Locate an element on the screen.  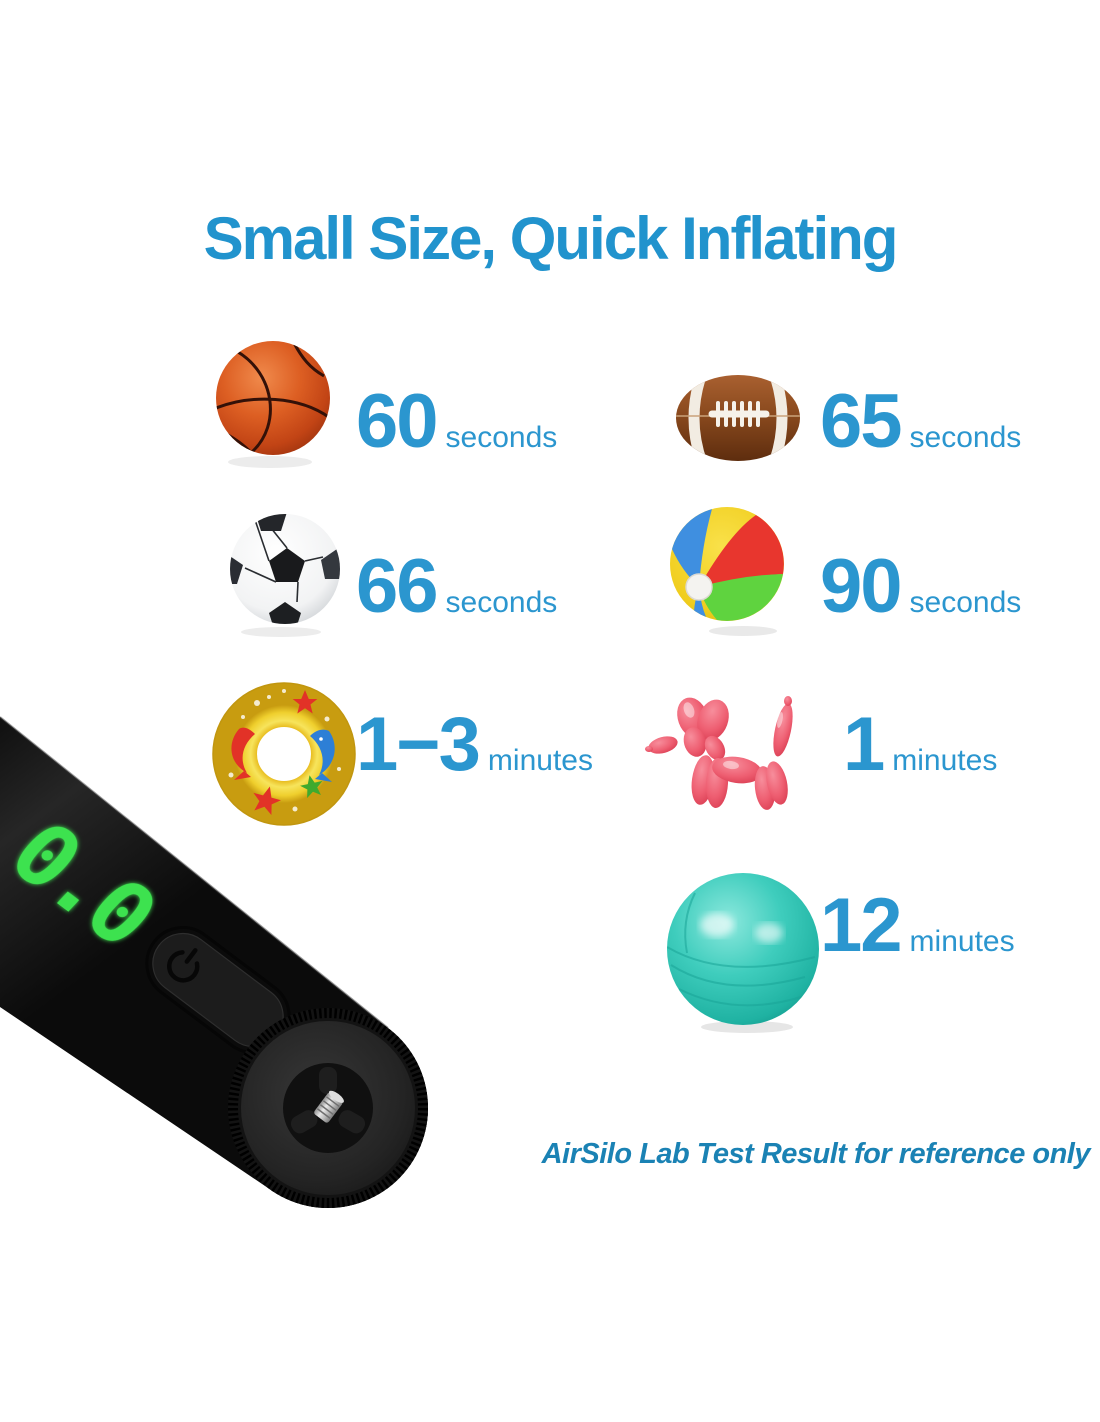
inflation-item-american-football: 65 seconds is located at coordinates (846, 421).